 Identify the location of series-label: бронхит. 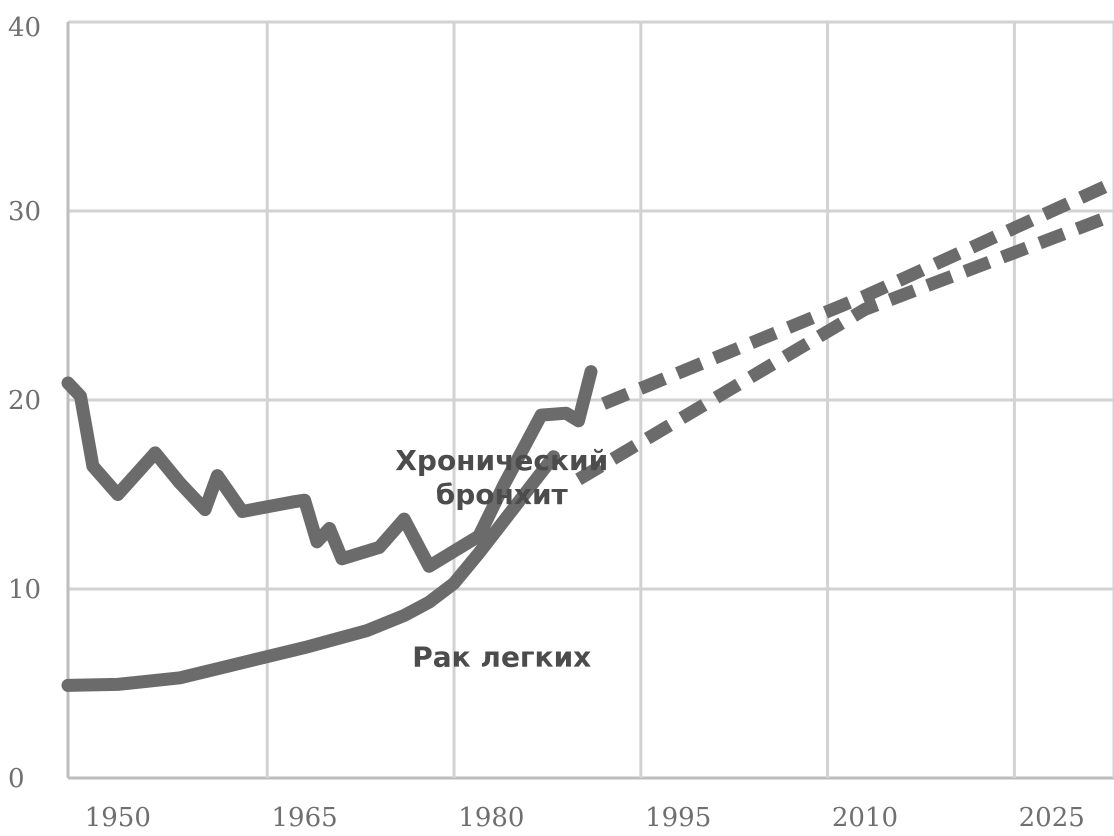
(502, 494).